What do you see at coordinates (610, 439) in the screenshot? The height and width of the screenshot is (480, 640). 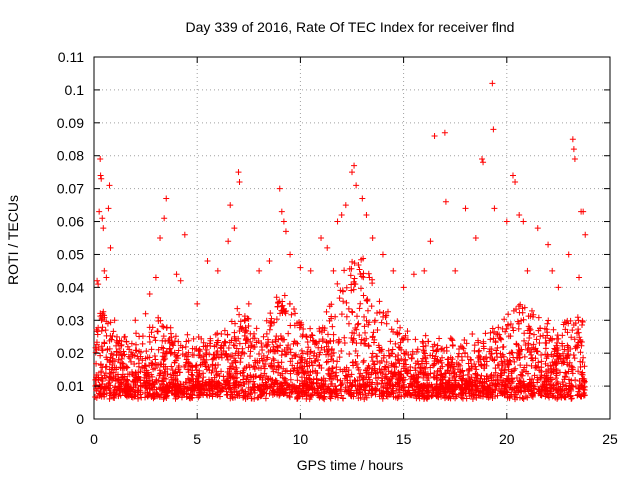 I see `x-tick-label: 25` at bounding box center [610, 439].